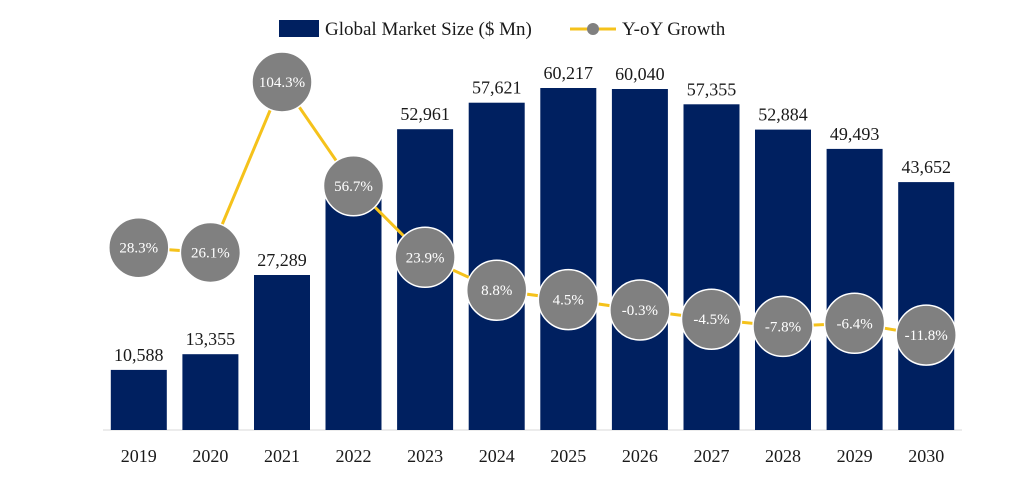 The image size is (1015, 496). Describe the element at coordinates (855, 456) in the screenshot. I see `x-tick-2029: 2029` at that location.